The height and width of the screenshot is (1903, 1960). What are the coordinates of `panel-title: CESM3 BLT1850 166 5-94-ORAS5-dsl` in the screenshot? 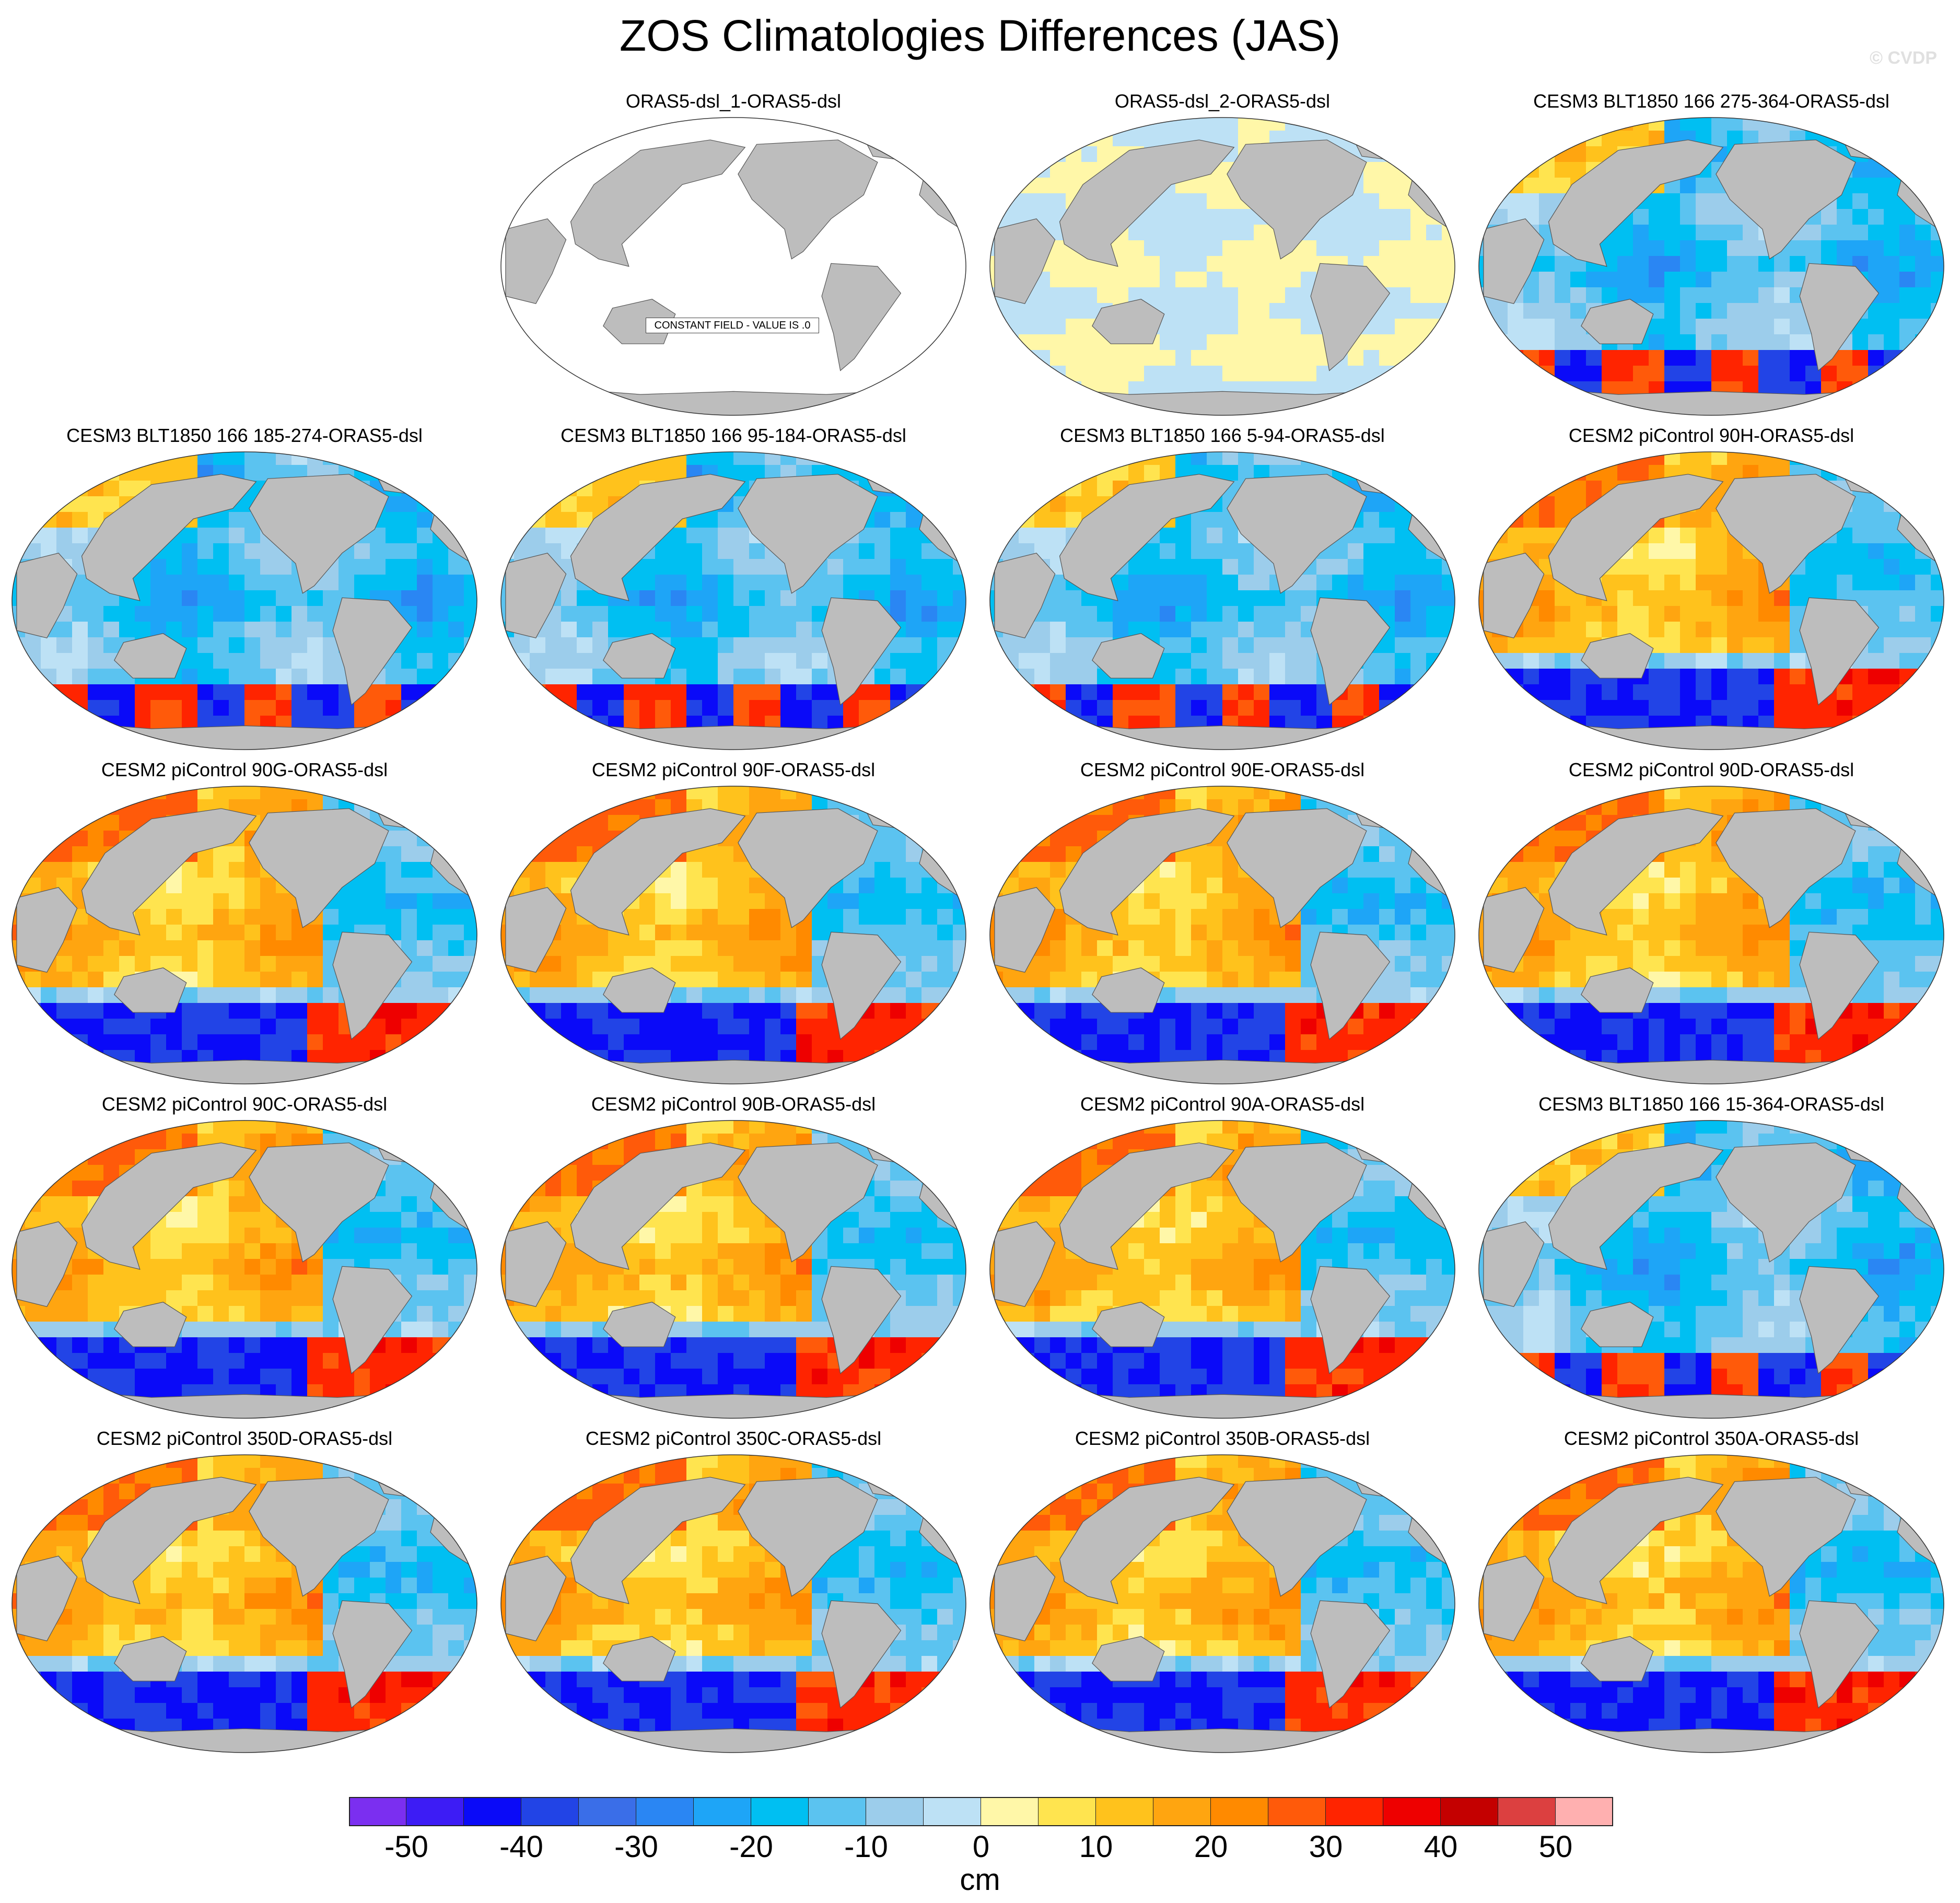 It's located at (1222, 435).